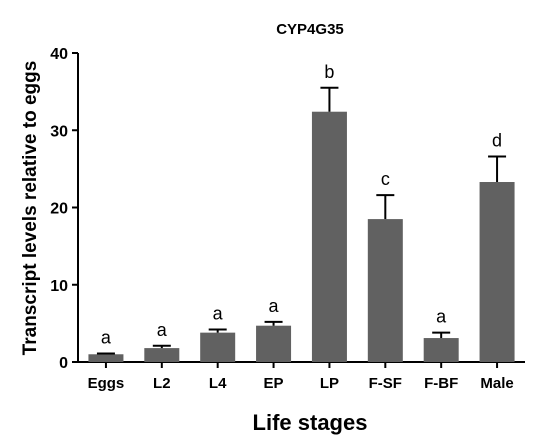 The width and height of the screenshot is (550, 446). Describe the element at coordinates (106, 383) in the screenshot. I see `x-tick-label: Eggs` at that location.